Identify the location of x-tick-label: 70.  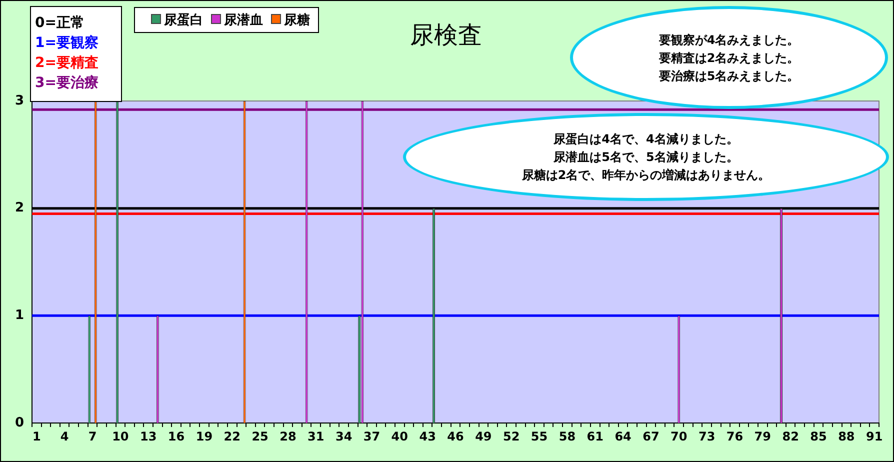
(679, 436).